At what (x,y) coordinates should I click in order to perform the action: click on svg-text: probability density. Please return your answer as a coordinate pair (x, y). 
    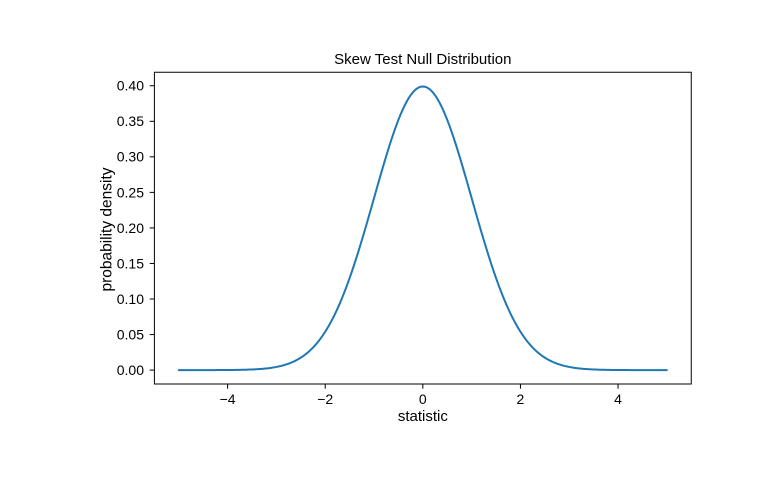
    Looking at the image, I should click on (107, 229).